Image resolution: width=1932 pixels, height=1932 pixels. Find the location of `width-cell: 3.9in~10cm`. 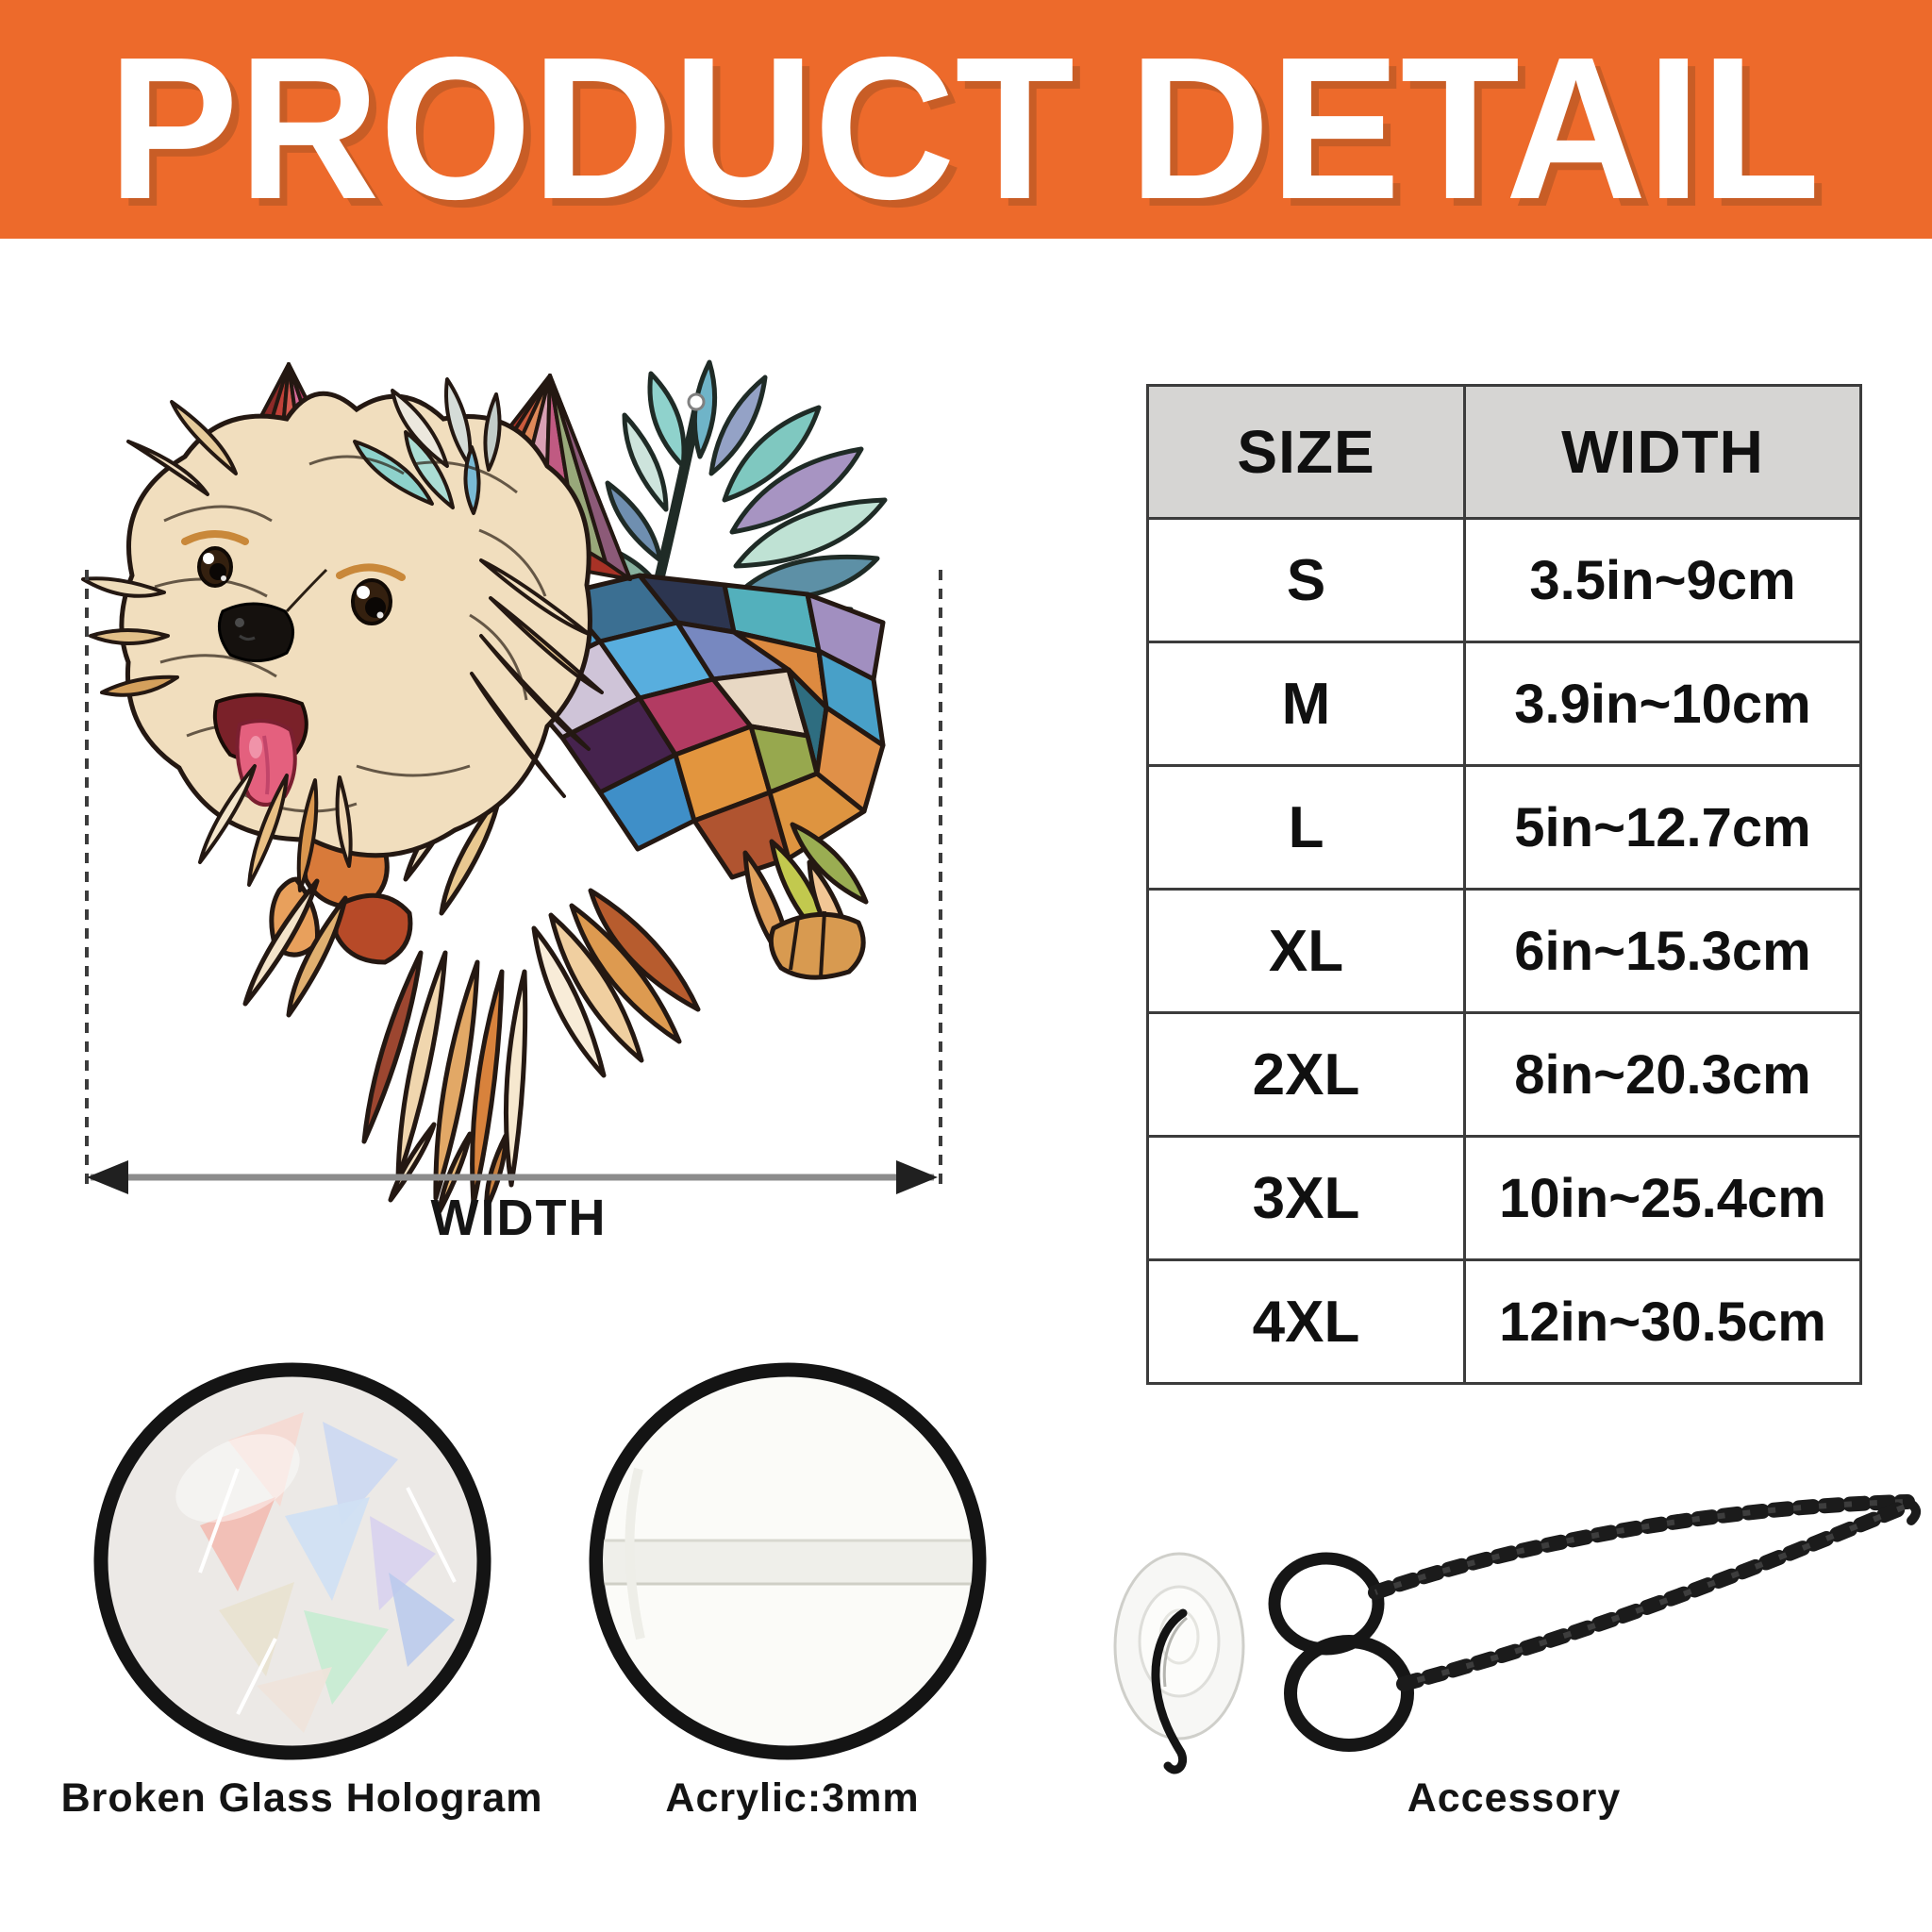

width-cell: 3.9in~10cm is located at coordinates (1662, 704).